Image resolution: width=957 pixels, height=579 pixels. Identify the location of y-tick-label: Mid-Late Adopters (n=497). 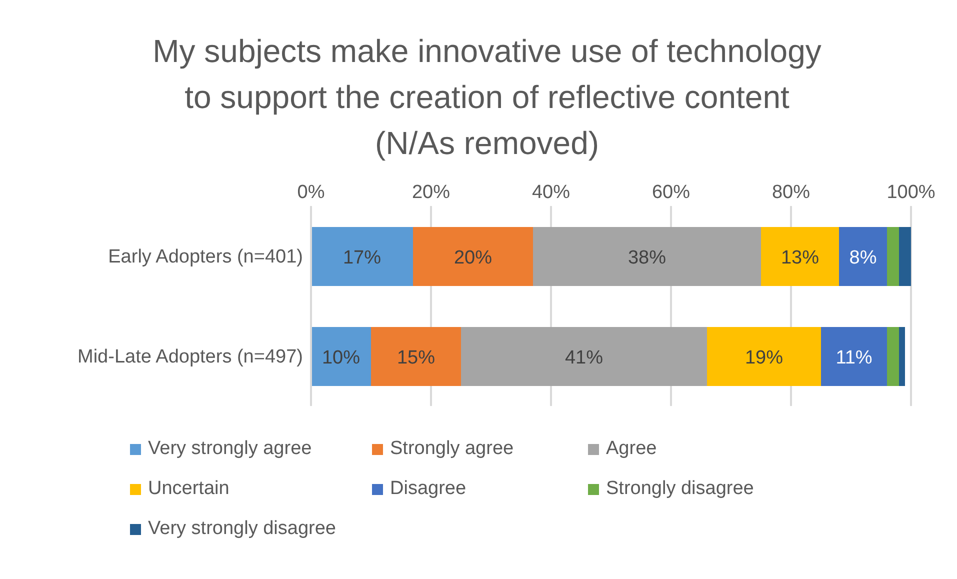
(190, 357).